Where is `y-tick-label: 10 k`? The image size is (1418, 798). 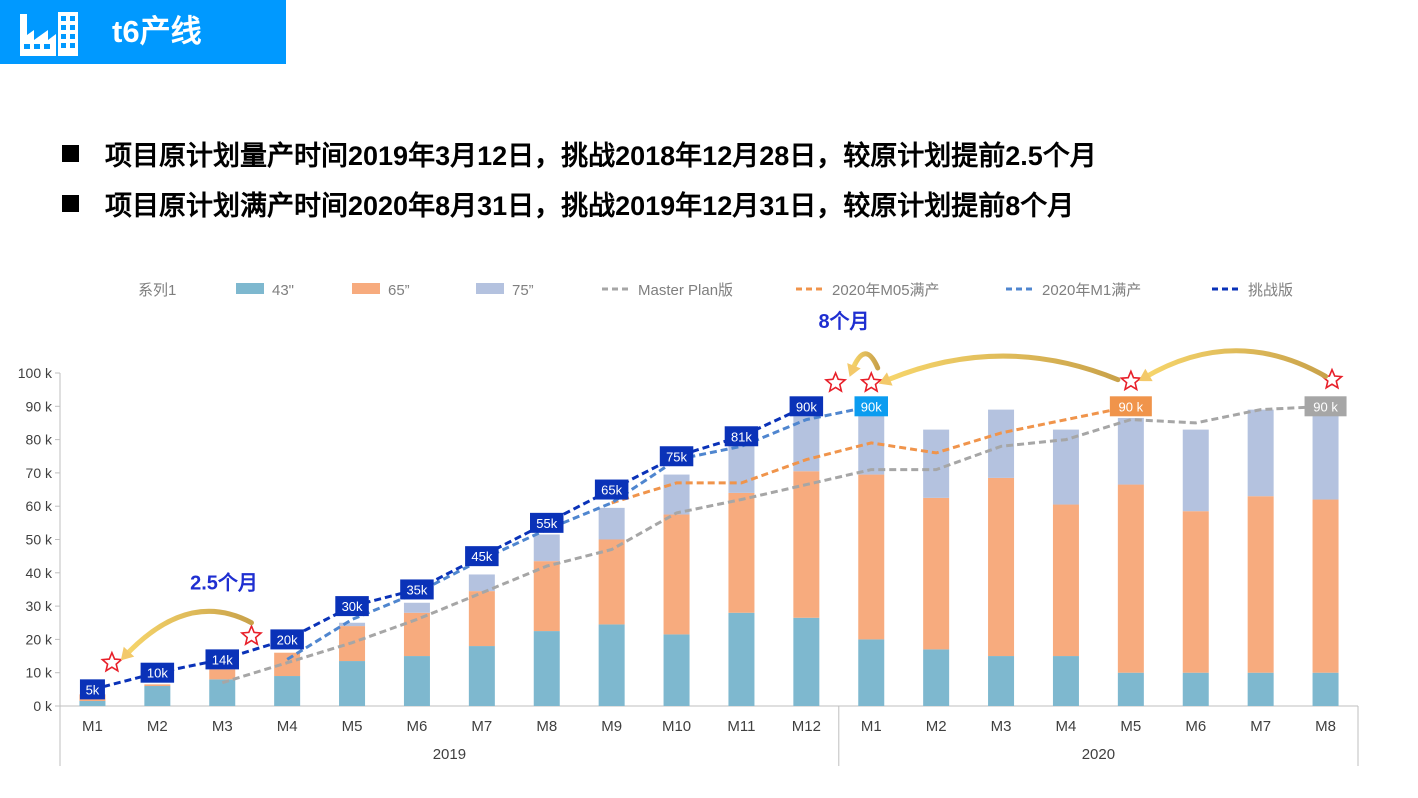
y-tick-label: 10 k is located at coordinates (39, 673).